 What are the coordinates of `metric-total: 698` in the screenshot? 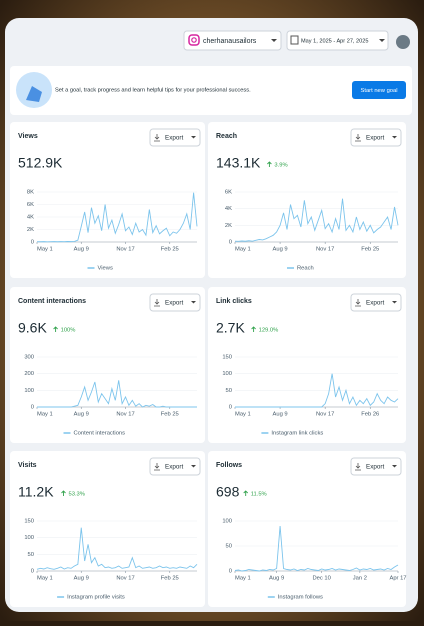 It's located at (228, 492).